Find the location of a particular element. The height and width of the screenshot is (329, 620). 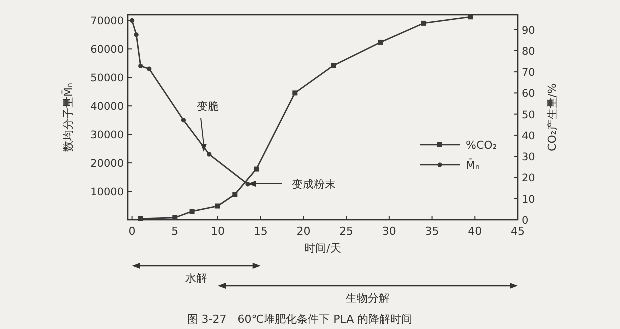

y-tick-label: 10000 is located at coordinates (107, 192).